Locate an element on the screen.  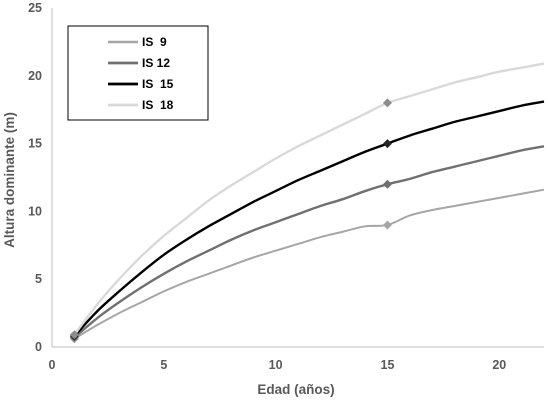
legend-label: IS 12 is located at coordinates (156, 63).